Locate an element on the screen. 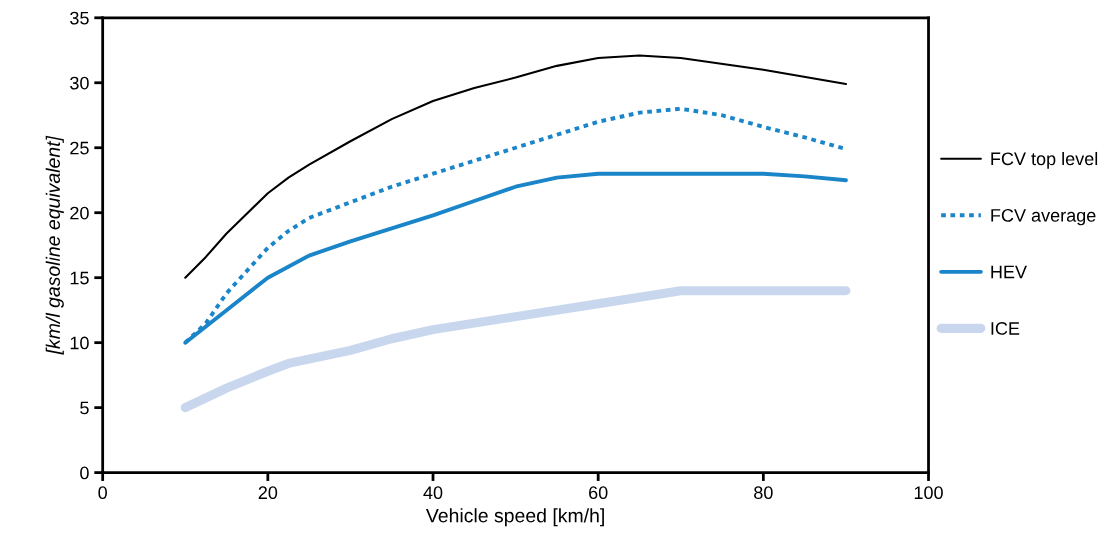 The image size is (1116, 556). legend-label: FCV top level is located at coordinates (1044, 160).